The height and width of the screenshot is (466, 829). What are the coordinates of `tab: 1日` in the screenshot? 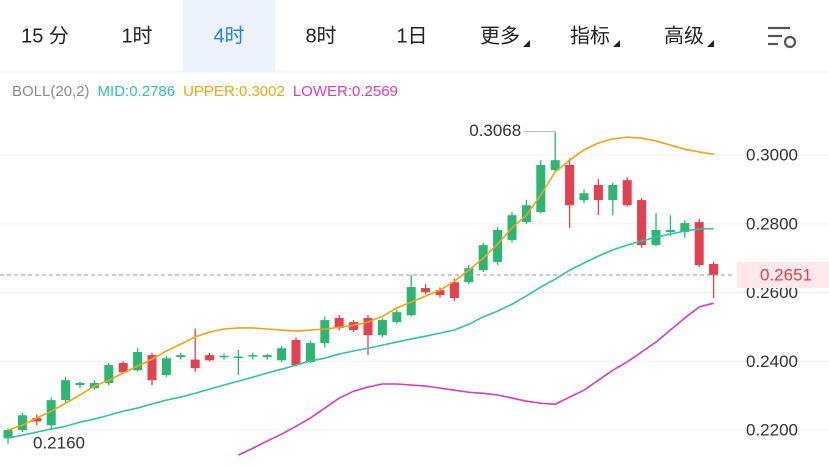 It's located at (411, 36).